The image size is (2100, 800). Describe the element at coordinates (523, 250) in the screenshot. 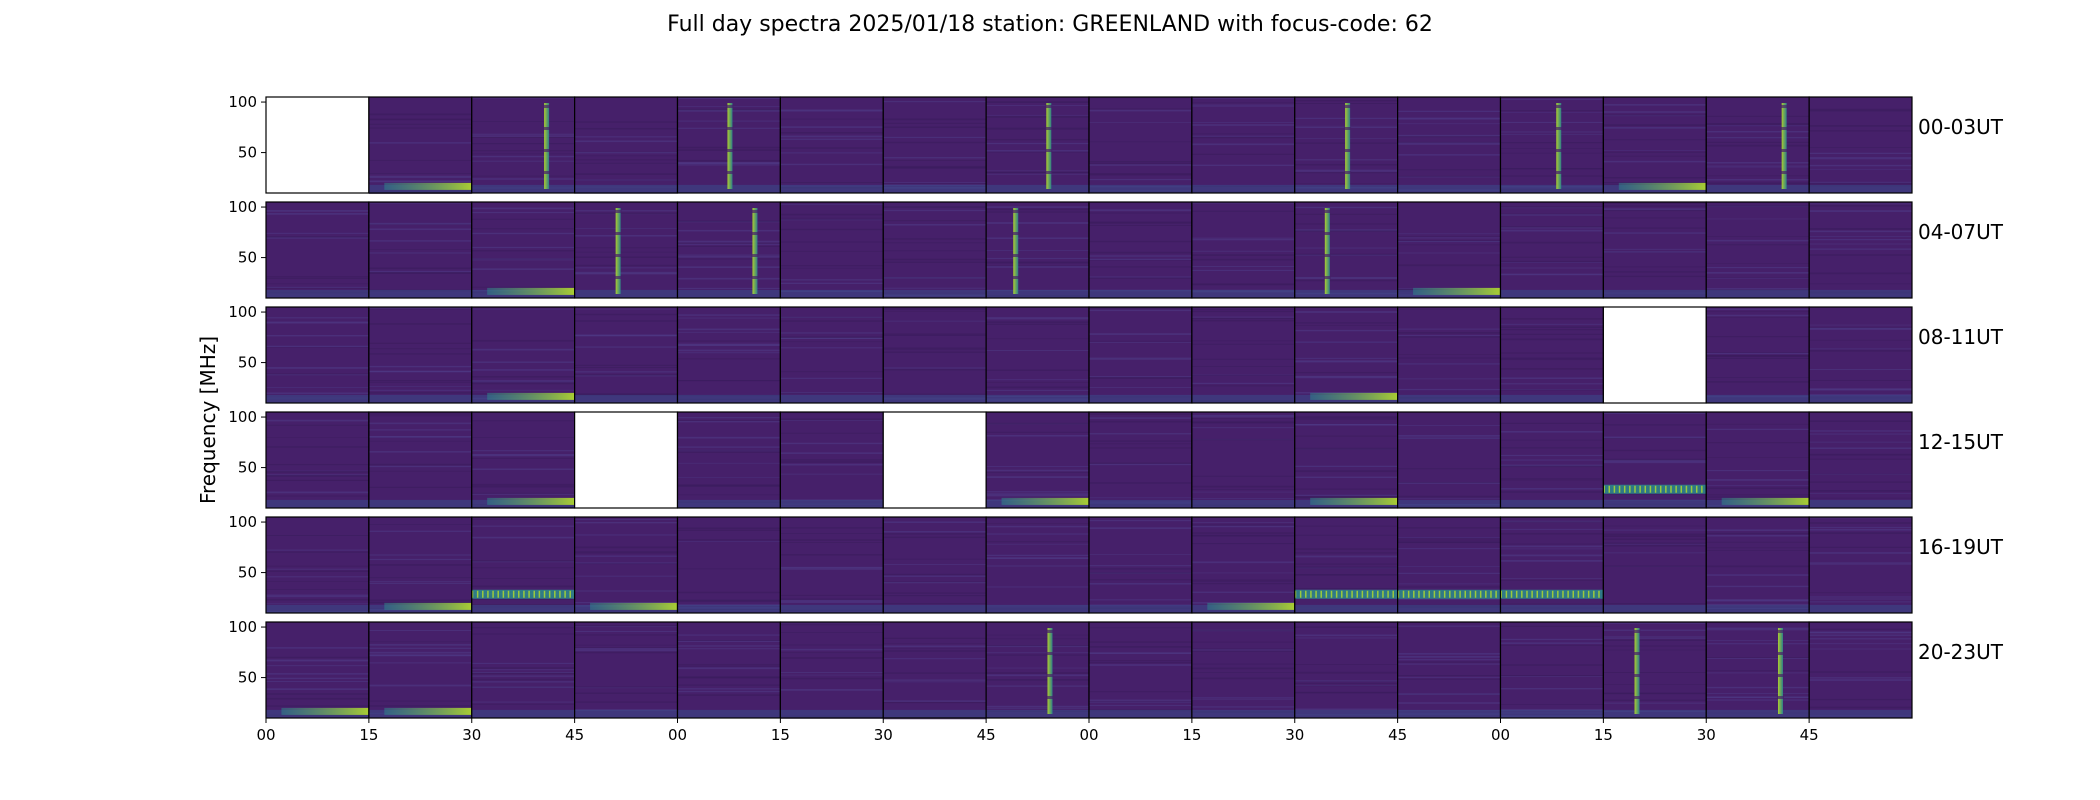

I see `spectrum-panel-r1-p2` at that location.